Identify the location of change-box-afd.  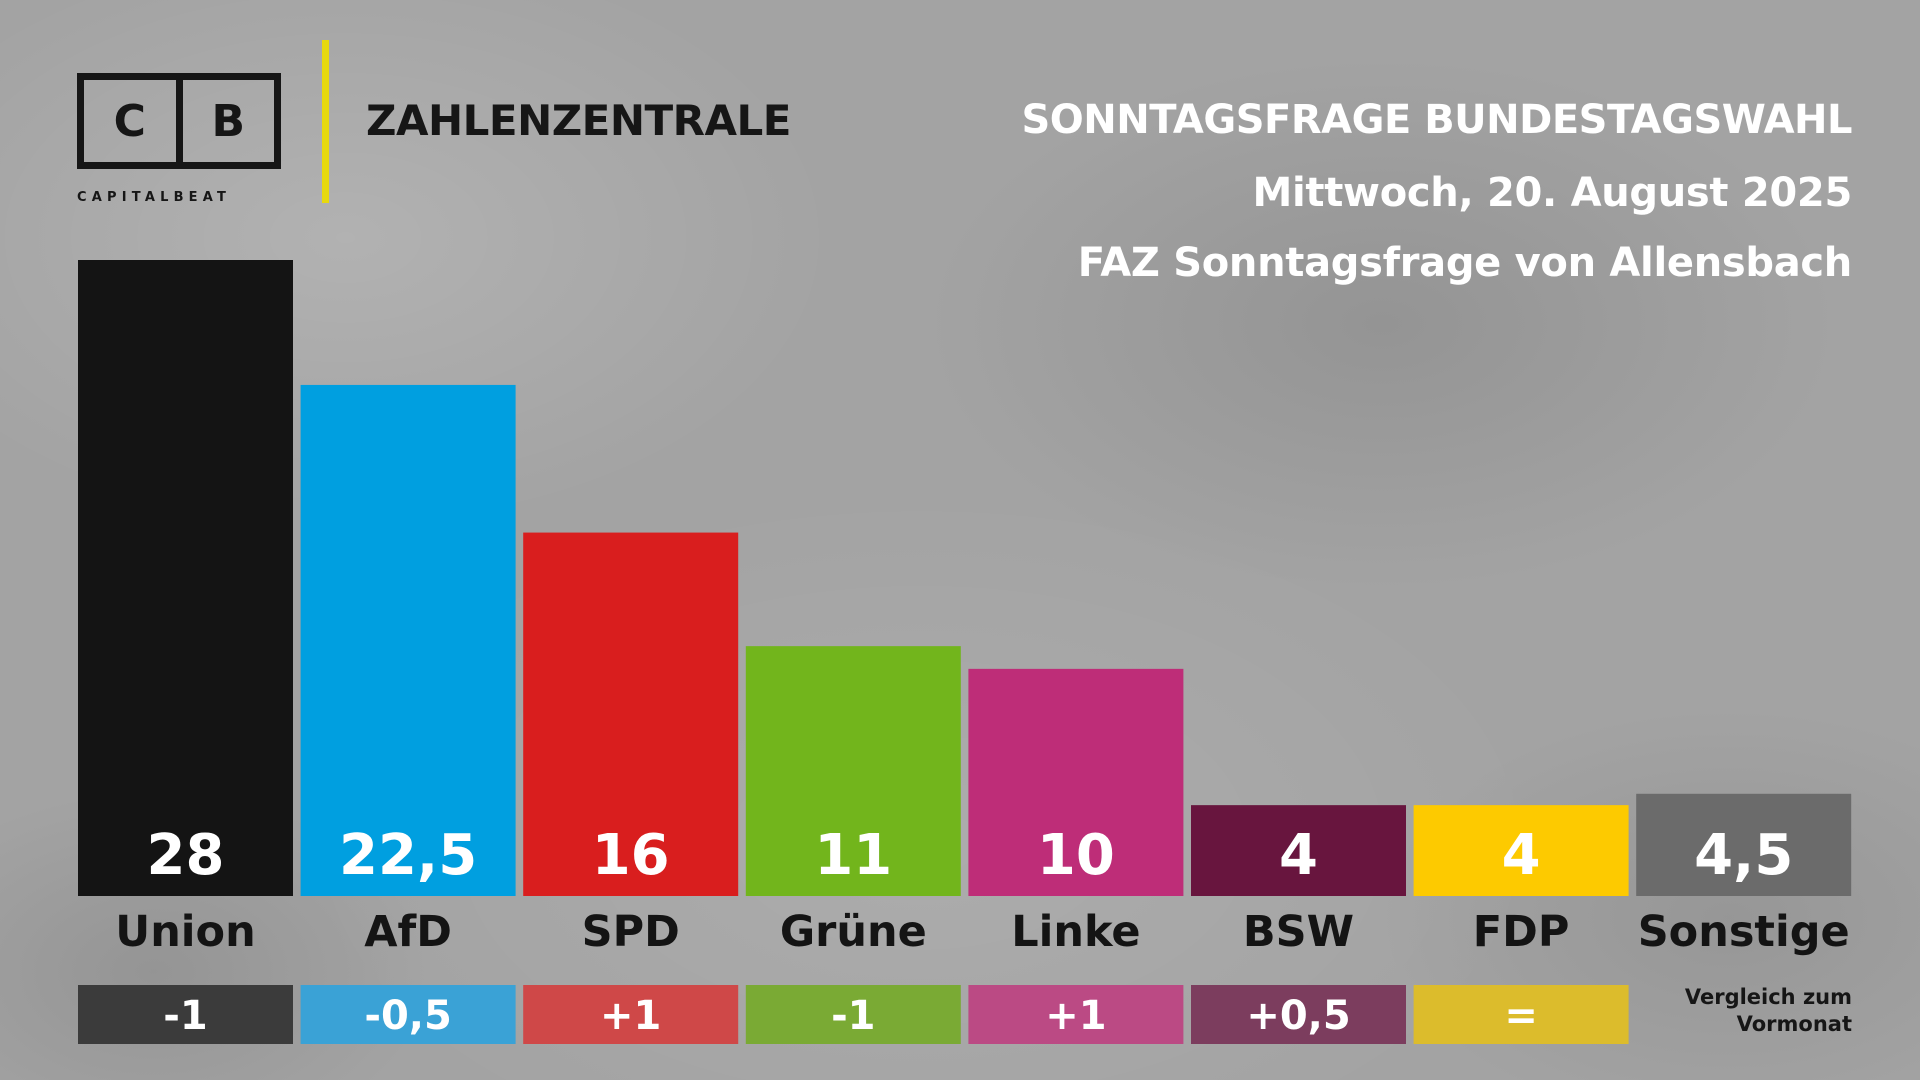
(408, 1014).